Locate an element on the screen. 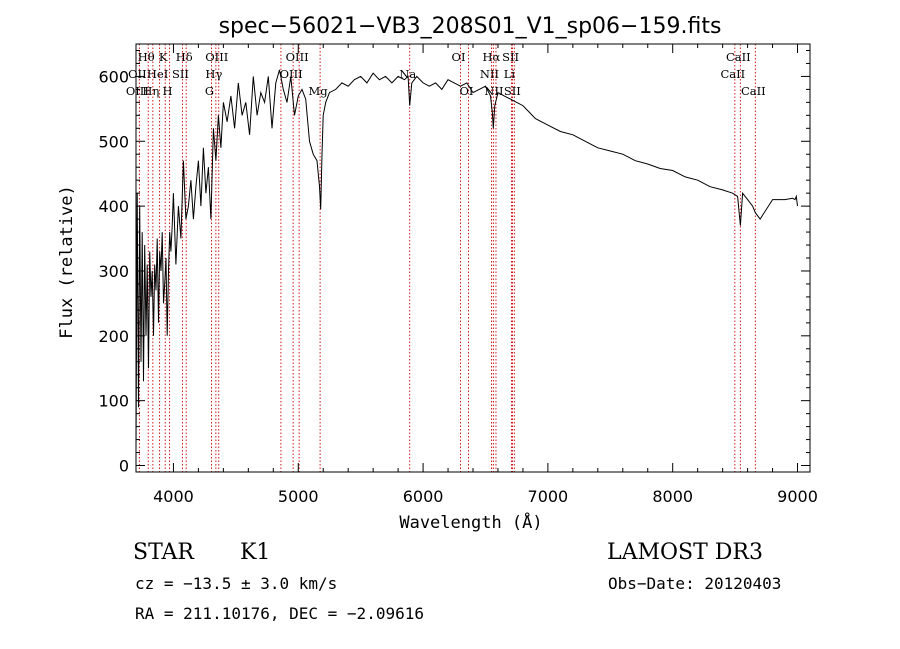 The image size is (900, 649). object-class: STAR is located at coordinates (164, 552).